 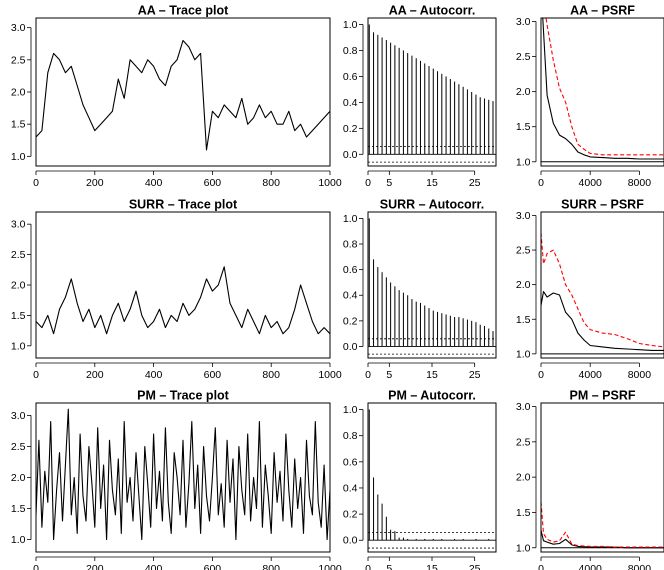 What do you see at coordinates (432, 183) in the screenshot?
I see `aa-acf-xtick-label: 15` at bounding box center [432, 183].